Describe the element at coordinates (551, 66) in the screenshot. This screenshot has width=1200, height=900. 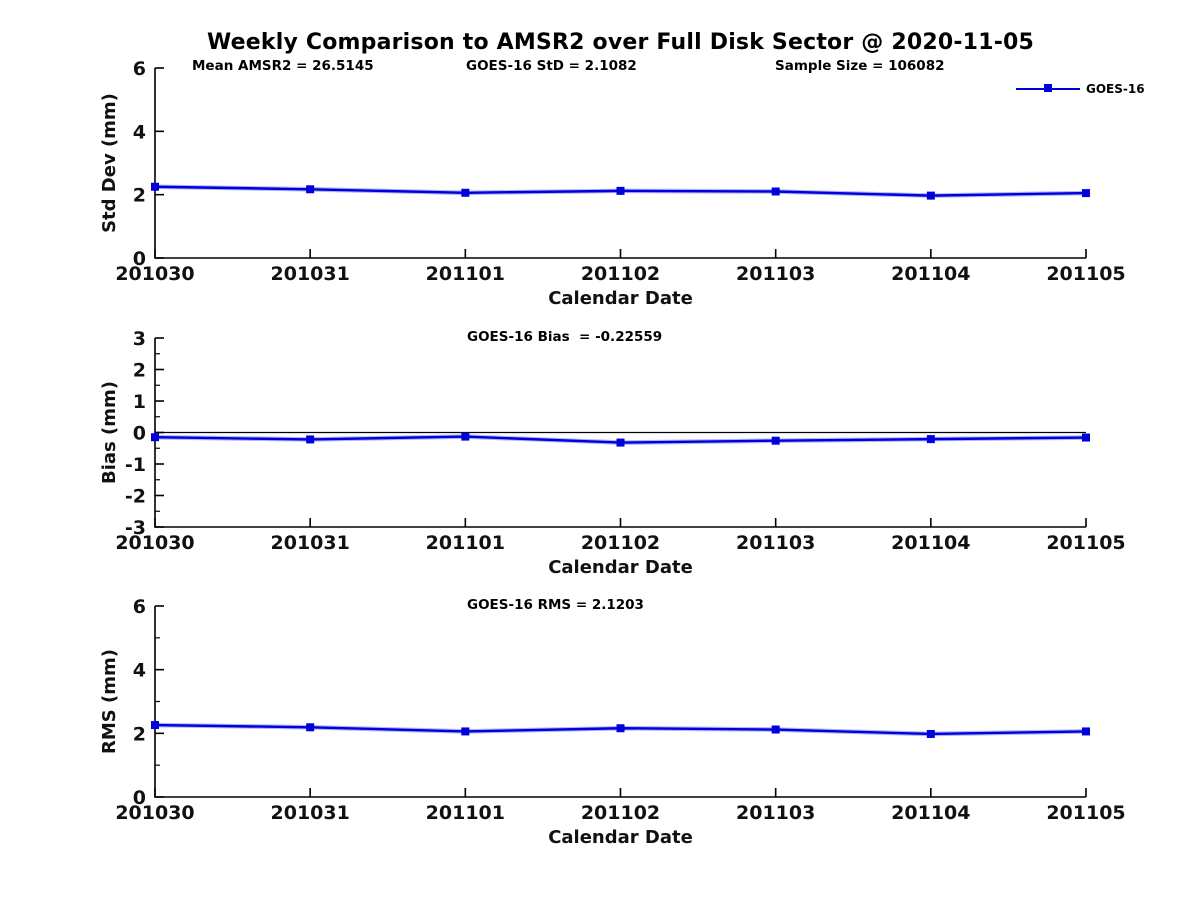
I see `annotation-goes16-std: GOES-16 StD = 2.1082` at that location.